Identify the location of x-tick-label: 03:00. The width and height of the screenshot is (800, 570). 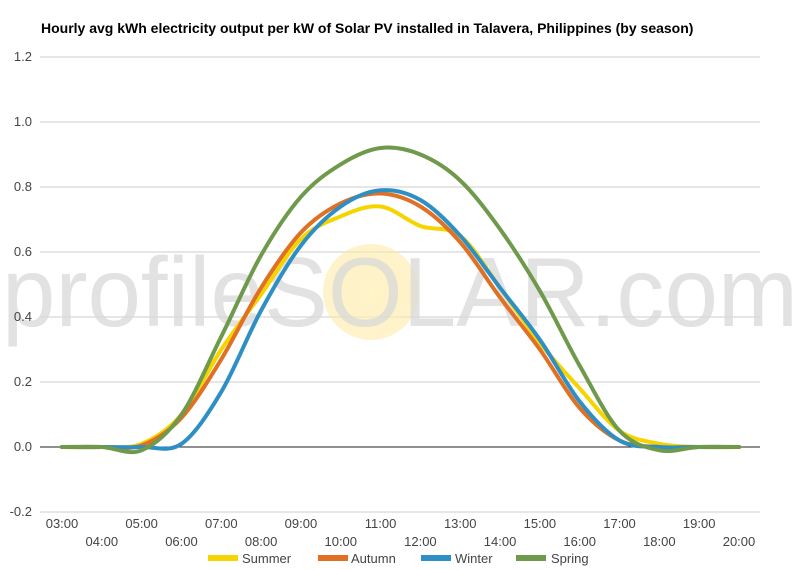
(62, 523).